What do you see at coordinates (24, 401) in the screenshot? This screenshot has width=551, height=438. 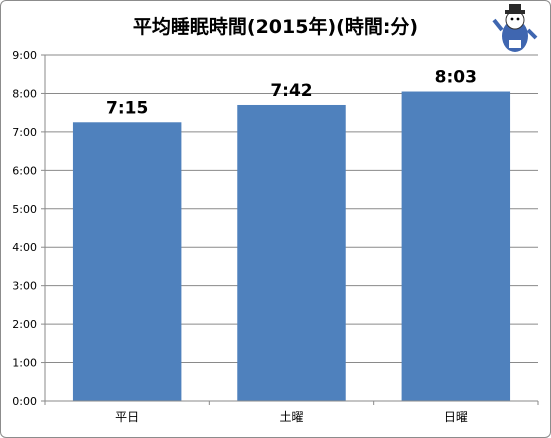 I see `y-tick-label: 0:00` at bounding box center [24, 401].